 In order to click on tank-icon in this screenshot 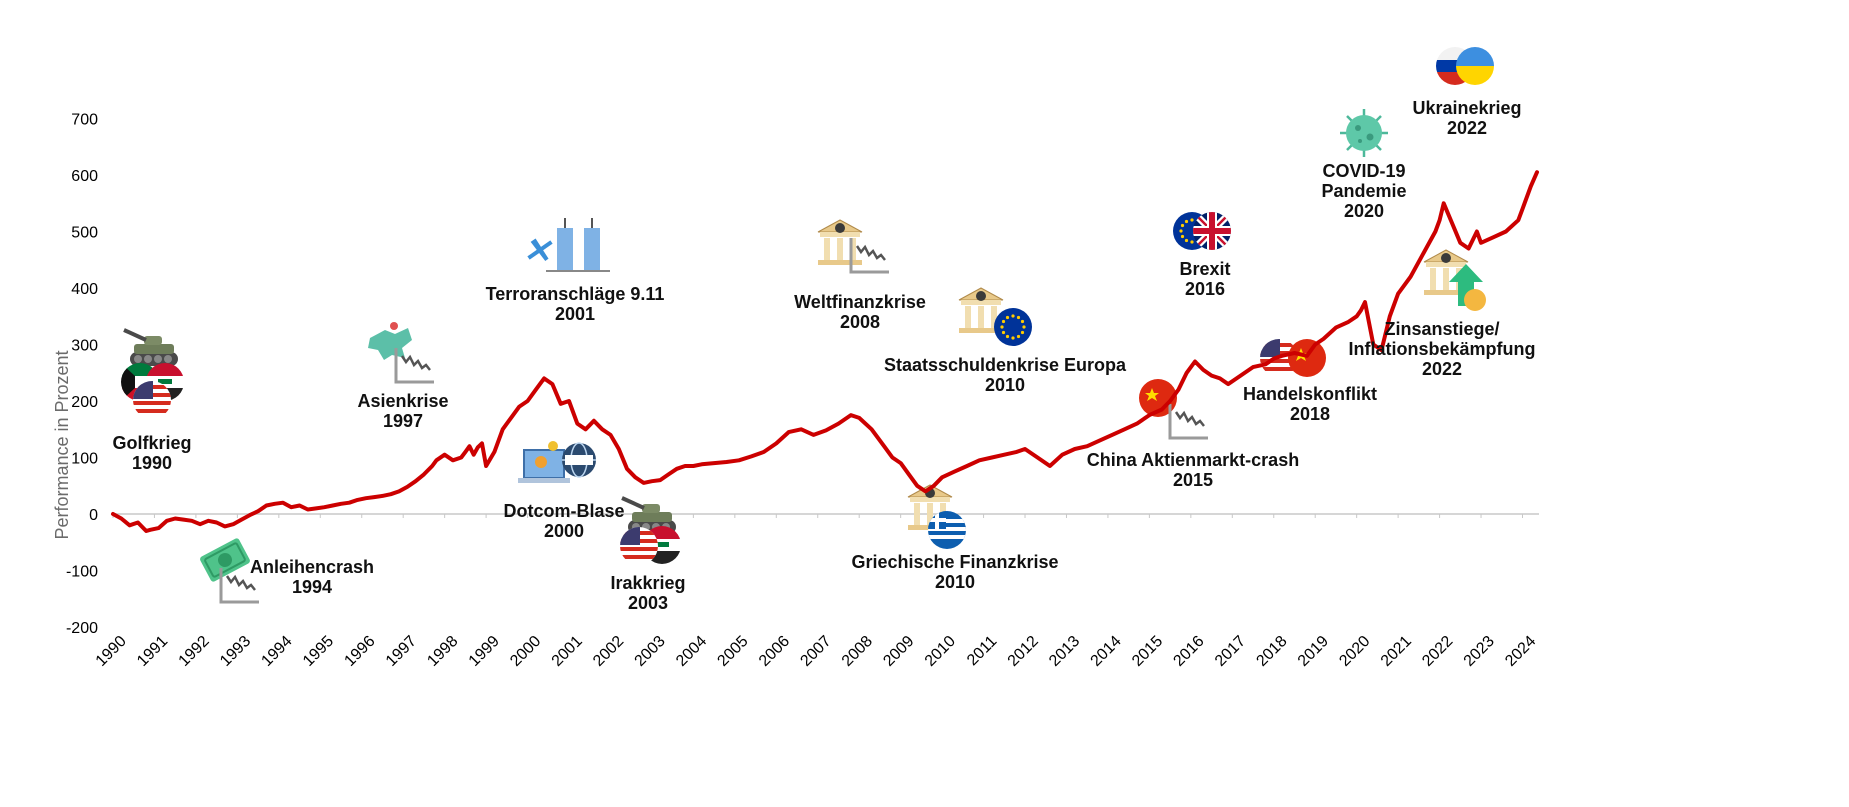, I will do `click(151, 348)`.